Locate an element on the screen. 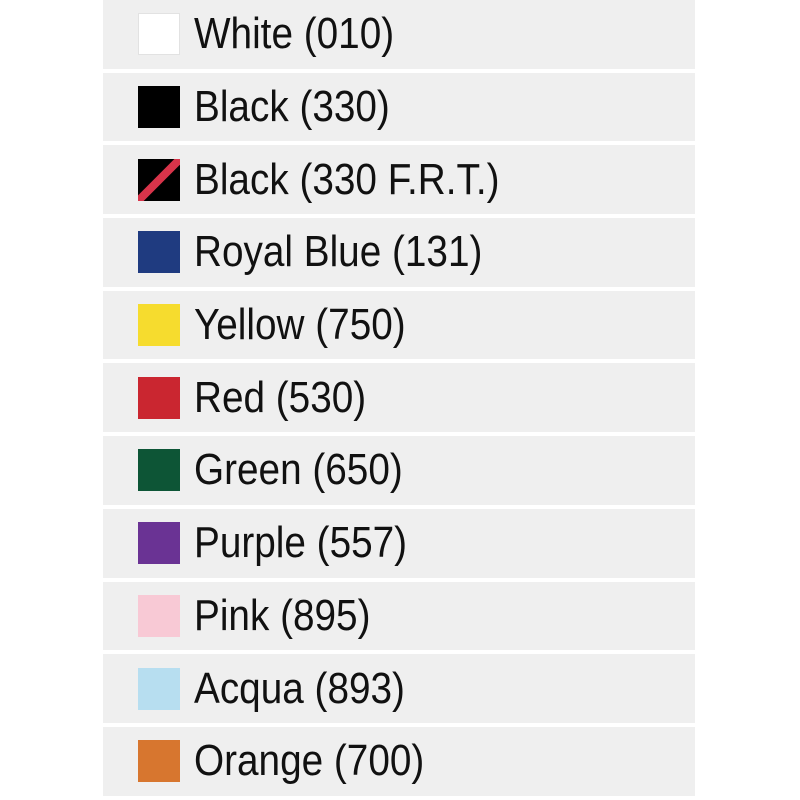 This screenshot has width=800, height=800. legend-row: Red (530) is located at coordinates (399, 400).